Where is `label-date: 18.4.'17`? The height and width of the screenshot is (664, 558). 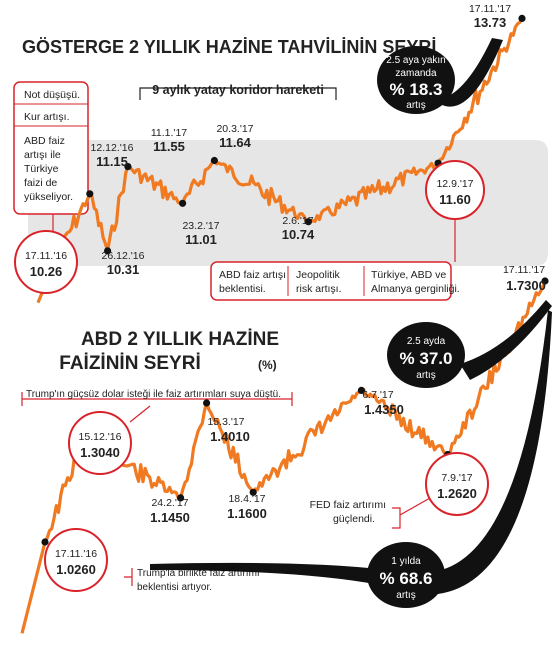
label-date: 18.4.'17 is located at coordinates (246, 499).